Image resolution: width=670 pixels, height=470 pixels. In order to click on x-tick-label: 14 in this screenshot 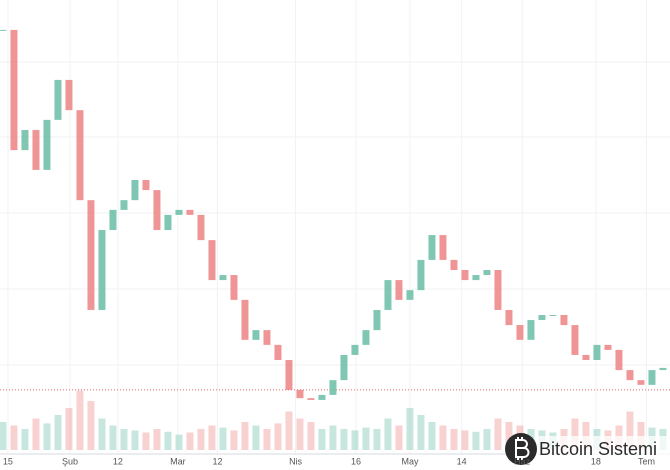, I will do `click(462, 461)`.